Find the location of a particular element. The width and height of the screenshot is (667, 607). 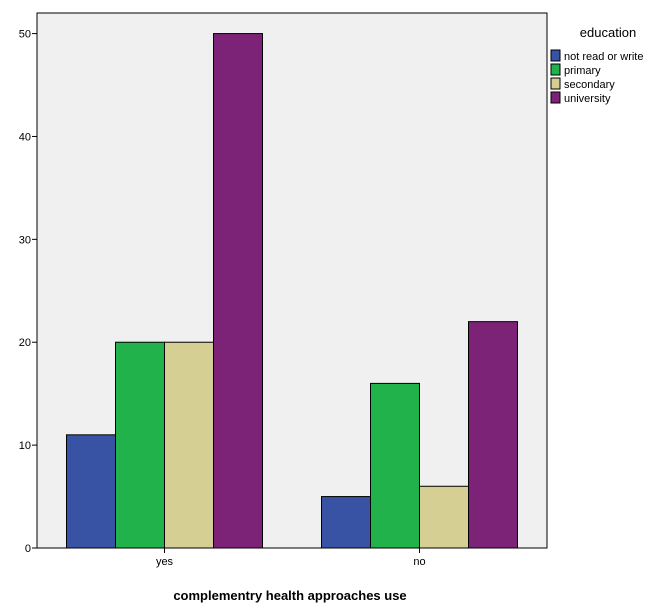

y-tick-label: 40 is located at coordinates (25, 137).